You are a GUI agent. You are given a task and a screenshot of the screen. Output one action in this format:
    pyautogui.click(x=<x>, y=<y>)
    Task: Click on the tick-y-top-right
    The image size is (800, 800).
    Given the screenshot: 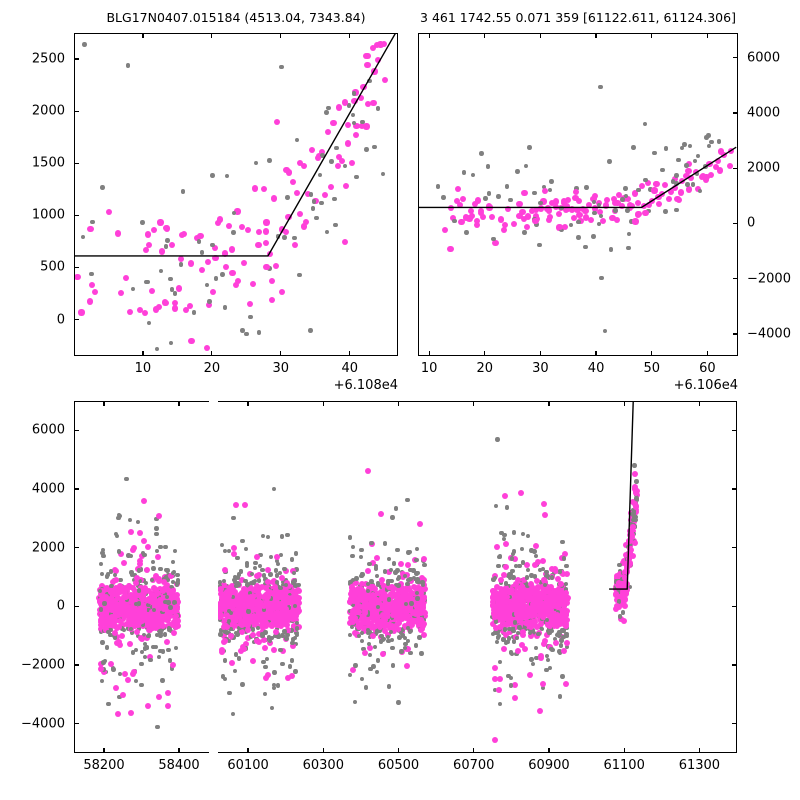 What is the action you would take?
    pyautogui.click(x=735, y=334)
    